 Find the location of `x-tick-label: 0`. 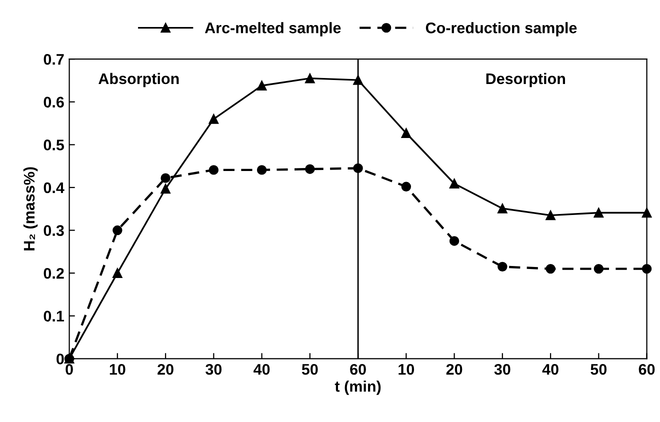

x-tick-label: 0 is located at coordinates (69, 369).